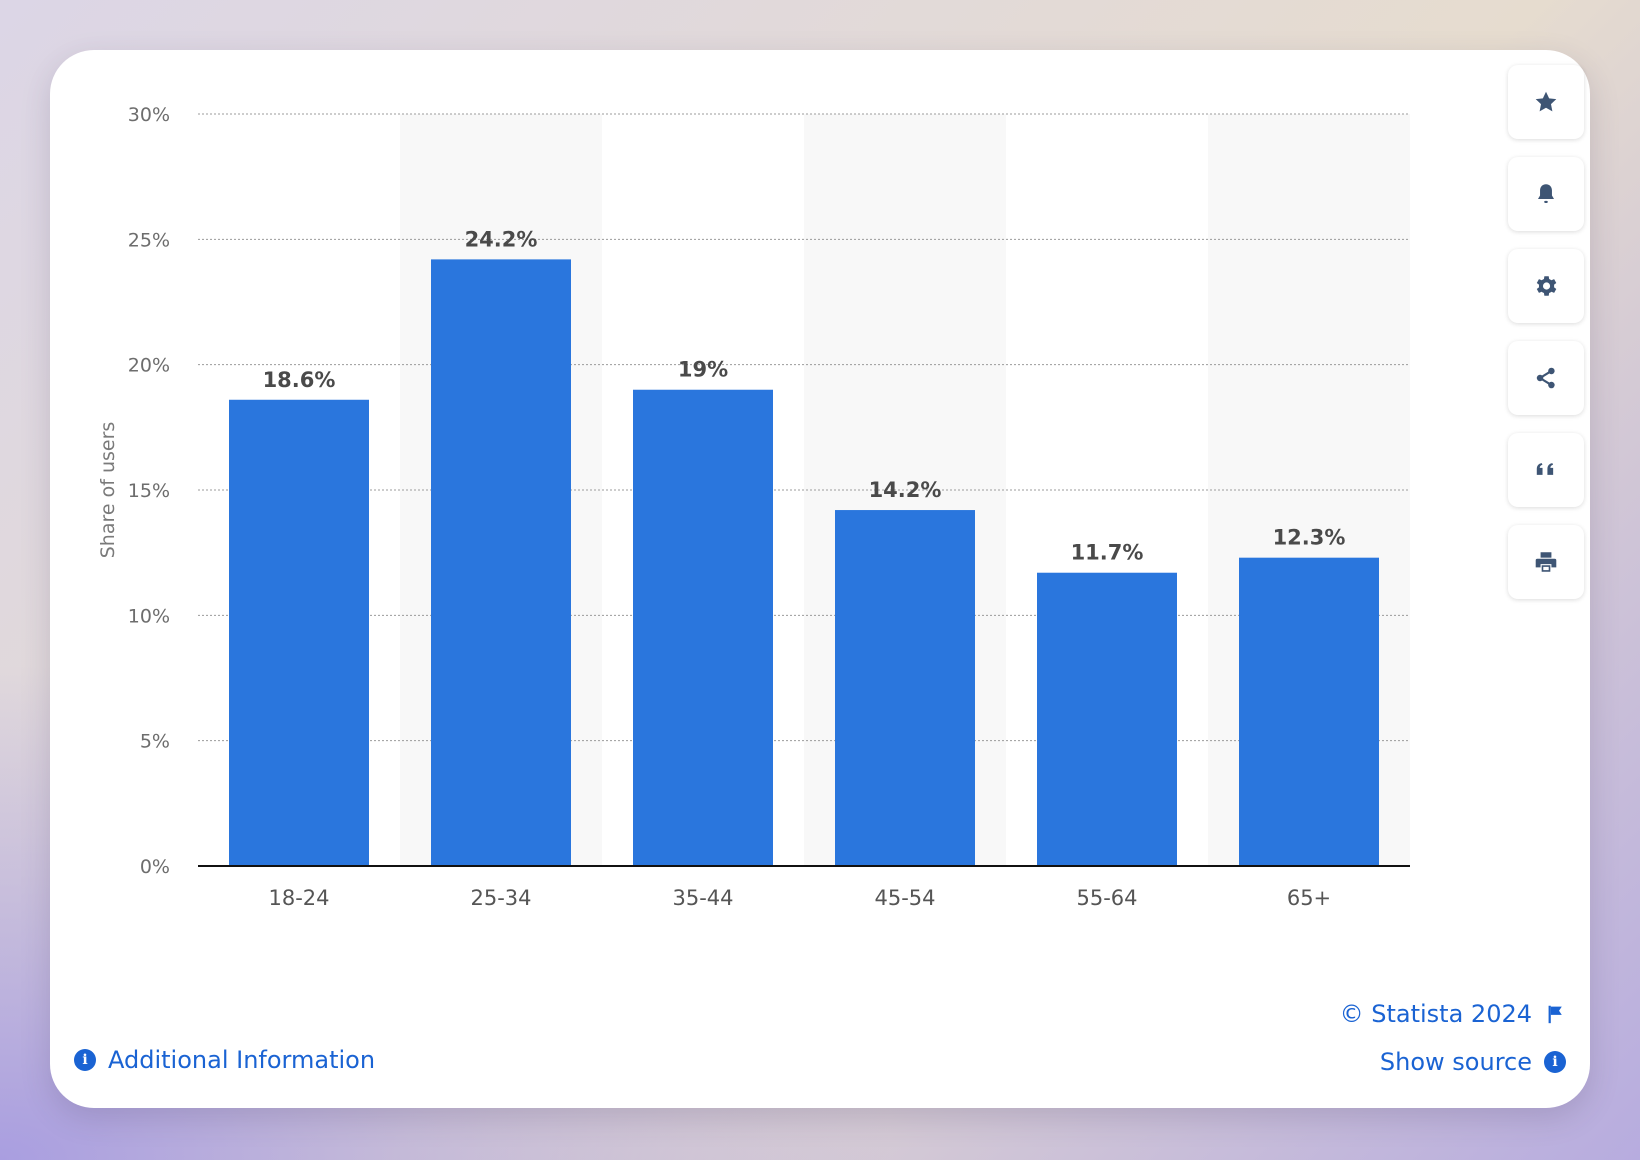 The height and width of the screenshot is (1160, 1640). Describe the element at coordinates (1106, 898) in the screenshot. I see `x-tick-label: 55-64` at that location.